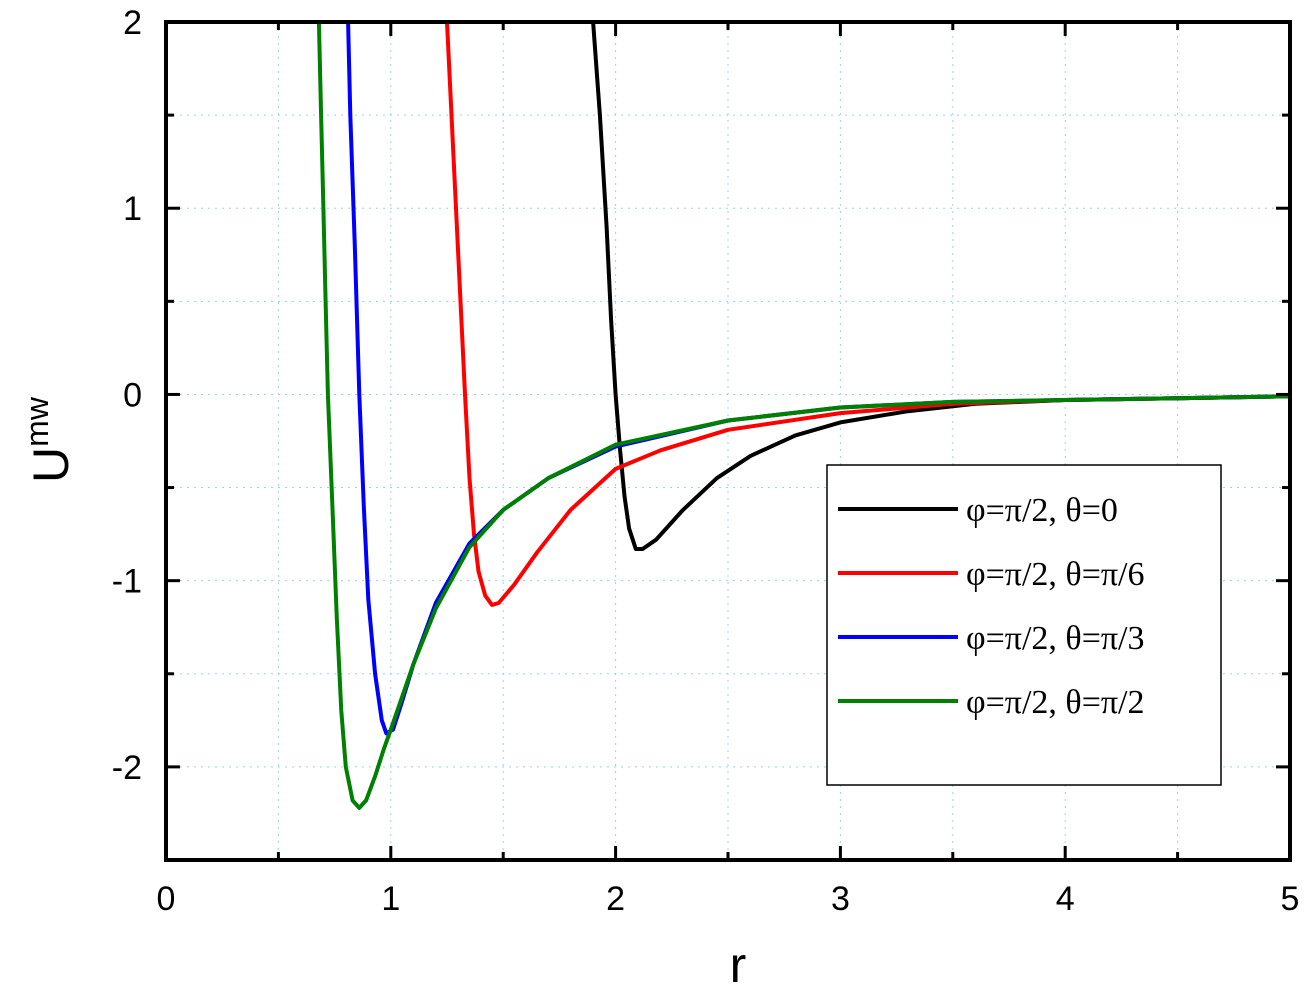  I want to click on x-tick-label: 3, so click(840, 899).